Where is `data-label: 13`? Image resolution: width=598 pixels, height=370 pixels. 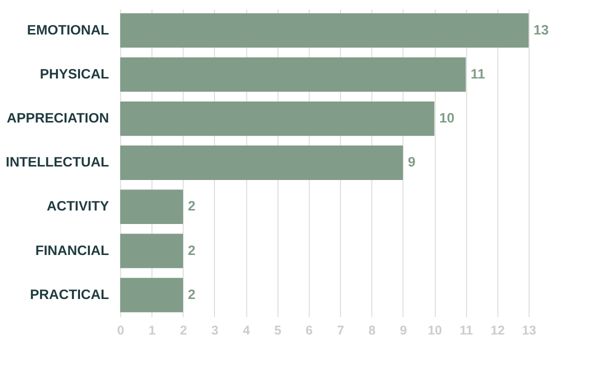
data-label: 13 is located at coordinates (542, 30).